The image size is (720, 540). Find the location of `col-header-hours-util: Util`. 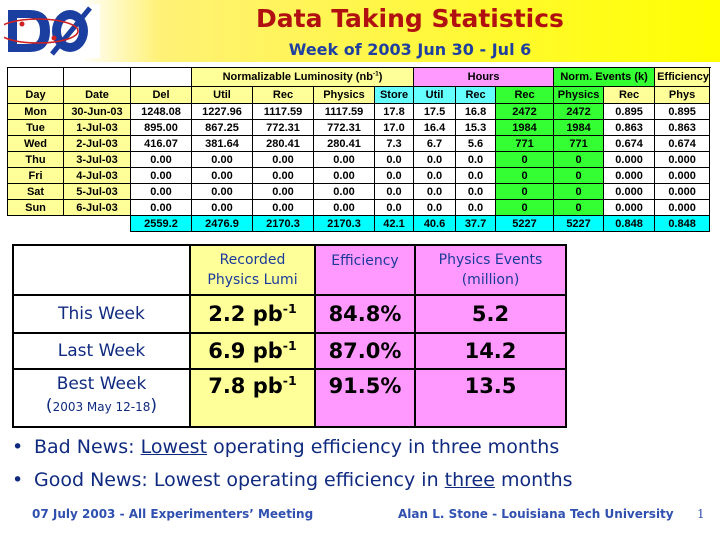

col-header-hours-util: Util is located at coordinates (435, 95).